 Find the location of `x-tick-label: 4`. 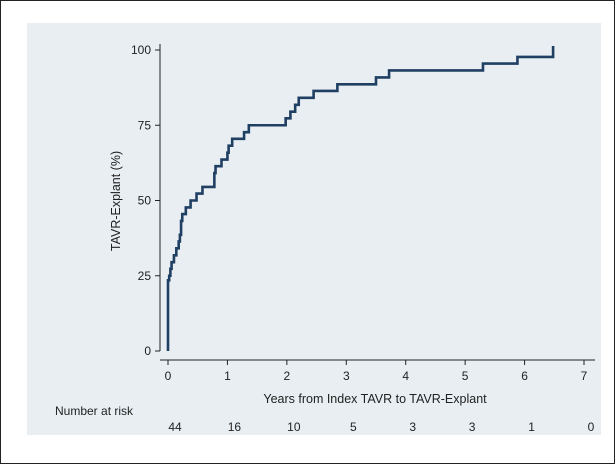

x-tick-label: 4 is located at coordinates (405, 376).